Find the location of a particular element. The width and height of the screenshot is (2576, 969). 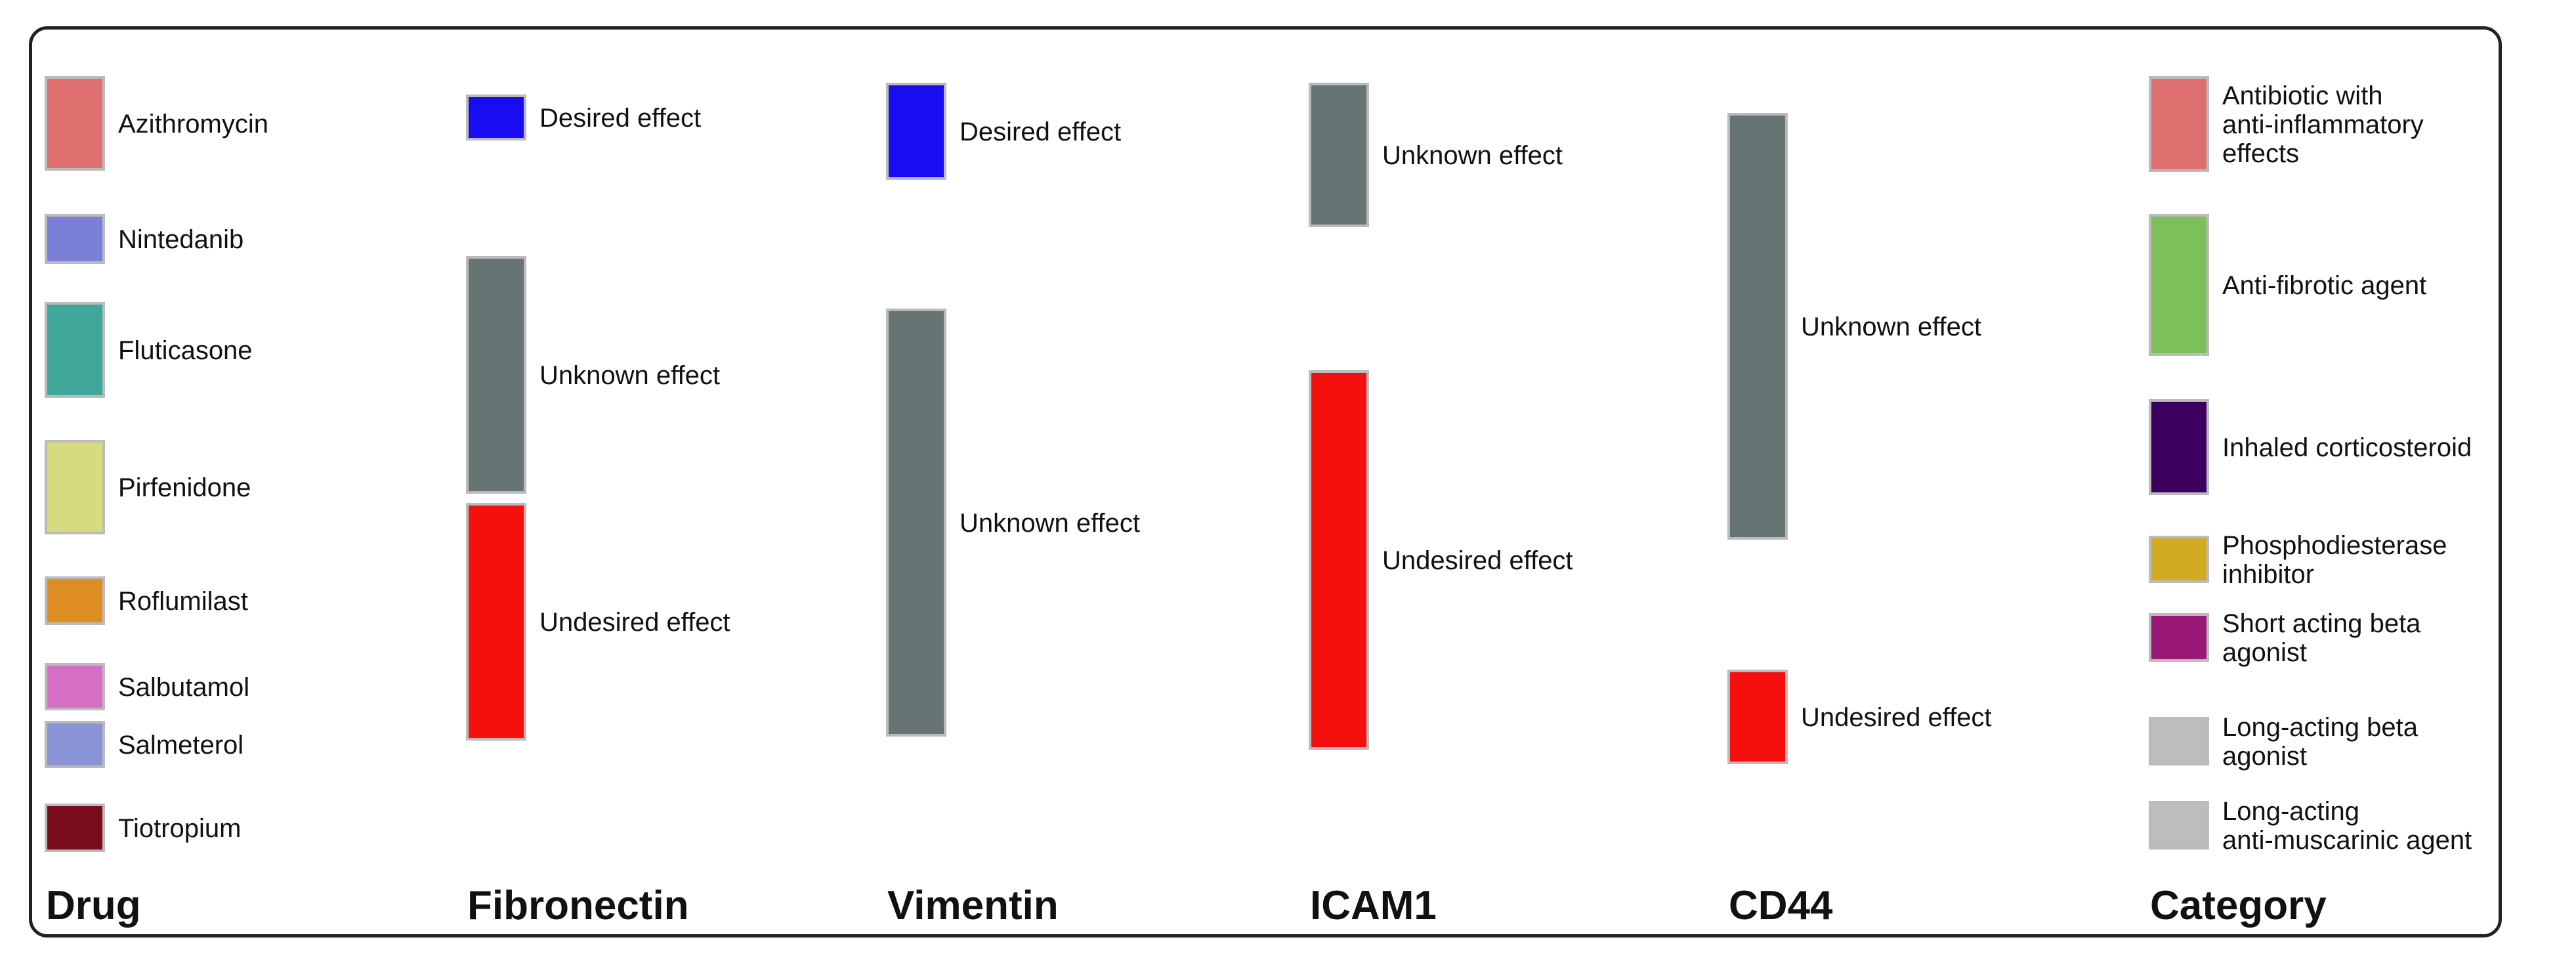

node-nintedanib: Nintedanib is located at coordinates (144, 239).